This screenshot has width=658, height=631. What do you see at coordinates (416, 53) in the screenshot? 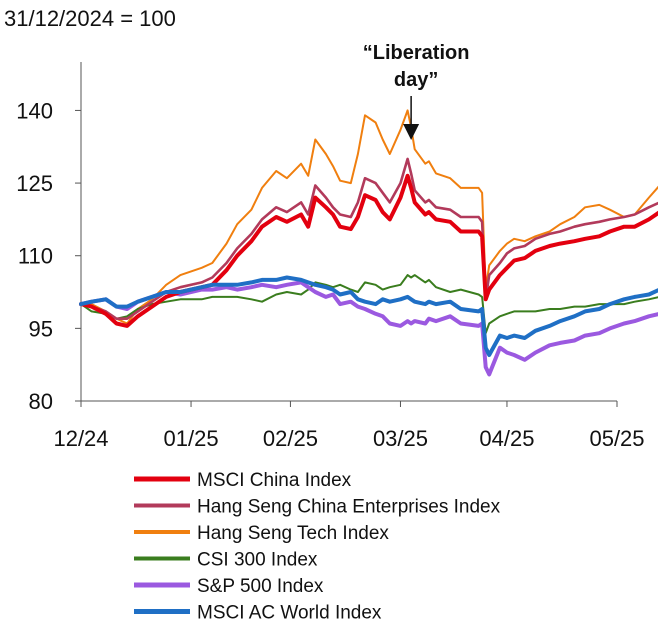
I see `annotation-line-1: “Liberation` at bounding box center [416, 53].